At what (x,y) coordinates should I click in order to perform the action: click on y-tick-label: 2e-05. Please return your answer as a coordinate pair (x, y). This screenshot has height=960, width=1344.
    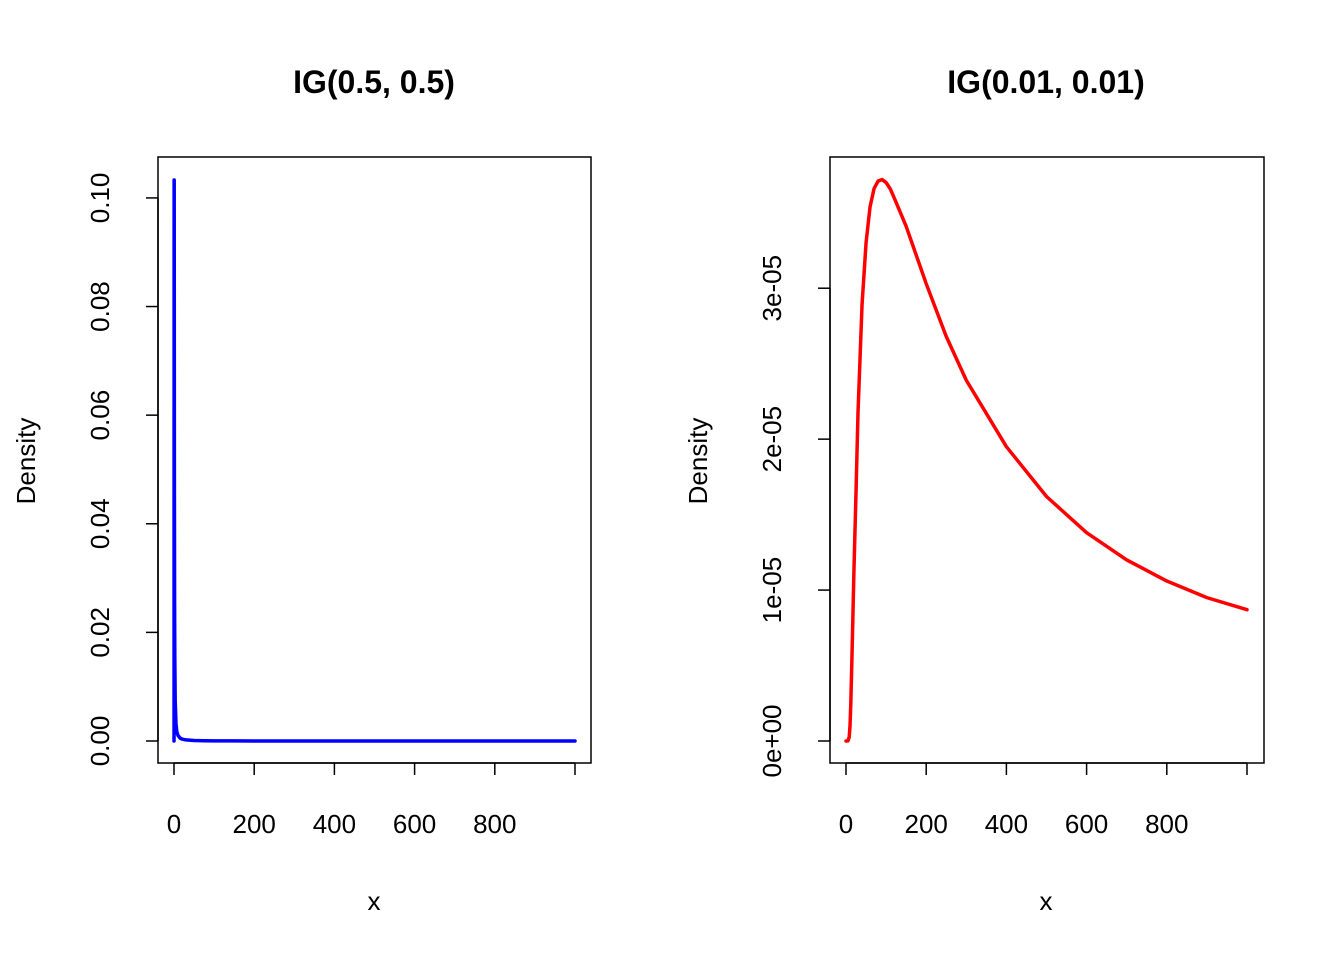
    Looking at the image, I should click on (772, 439).